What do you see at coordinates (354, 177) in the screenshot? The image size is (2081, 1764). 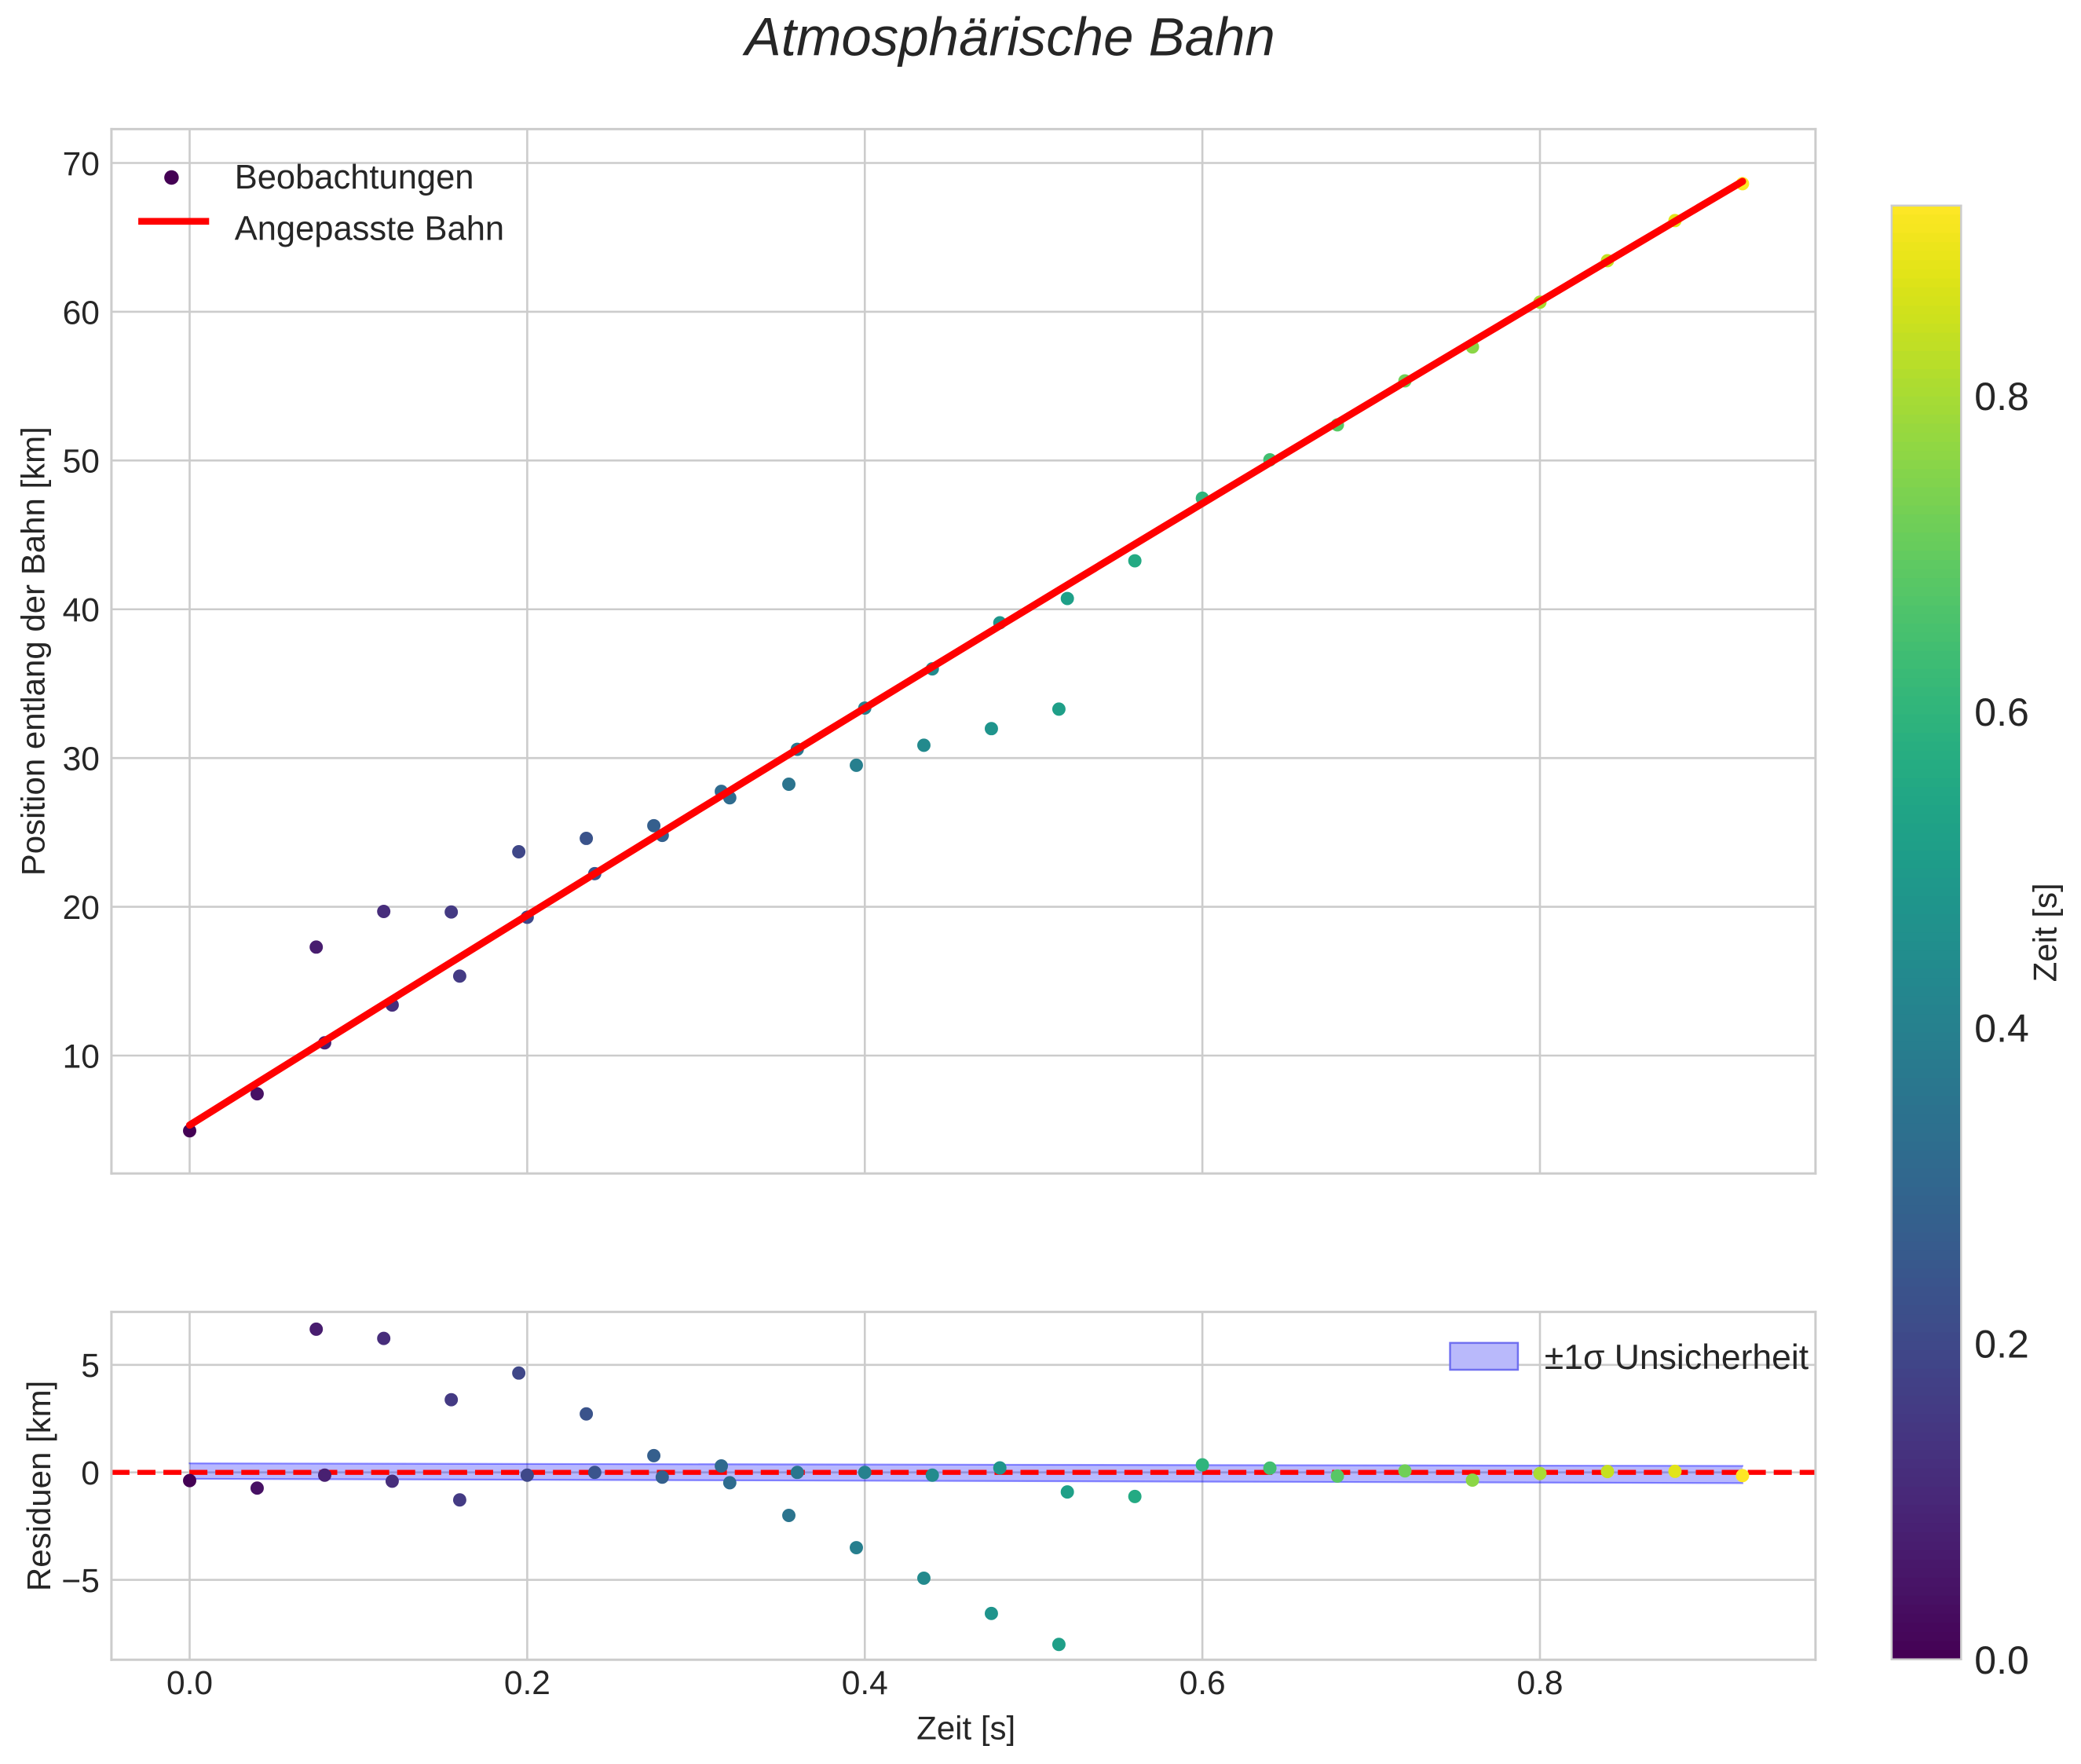 I see `svg-text: Beobachtungen` at bounding box center [354, 177].